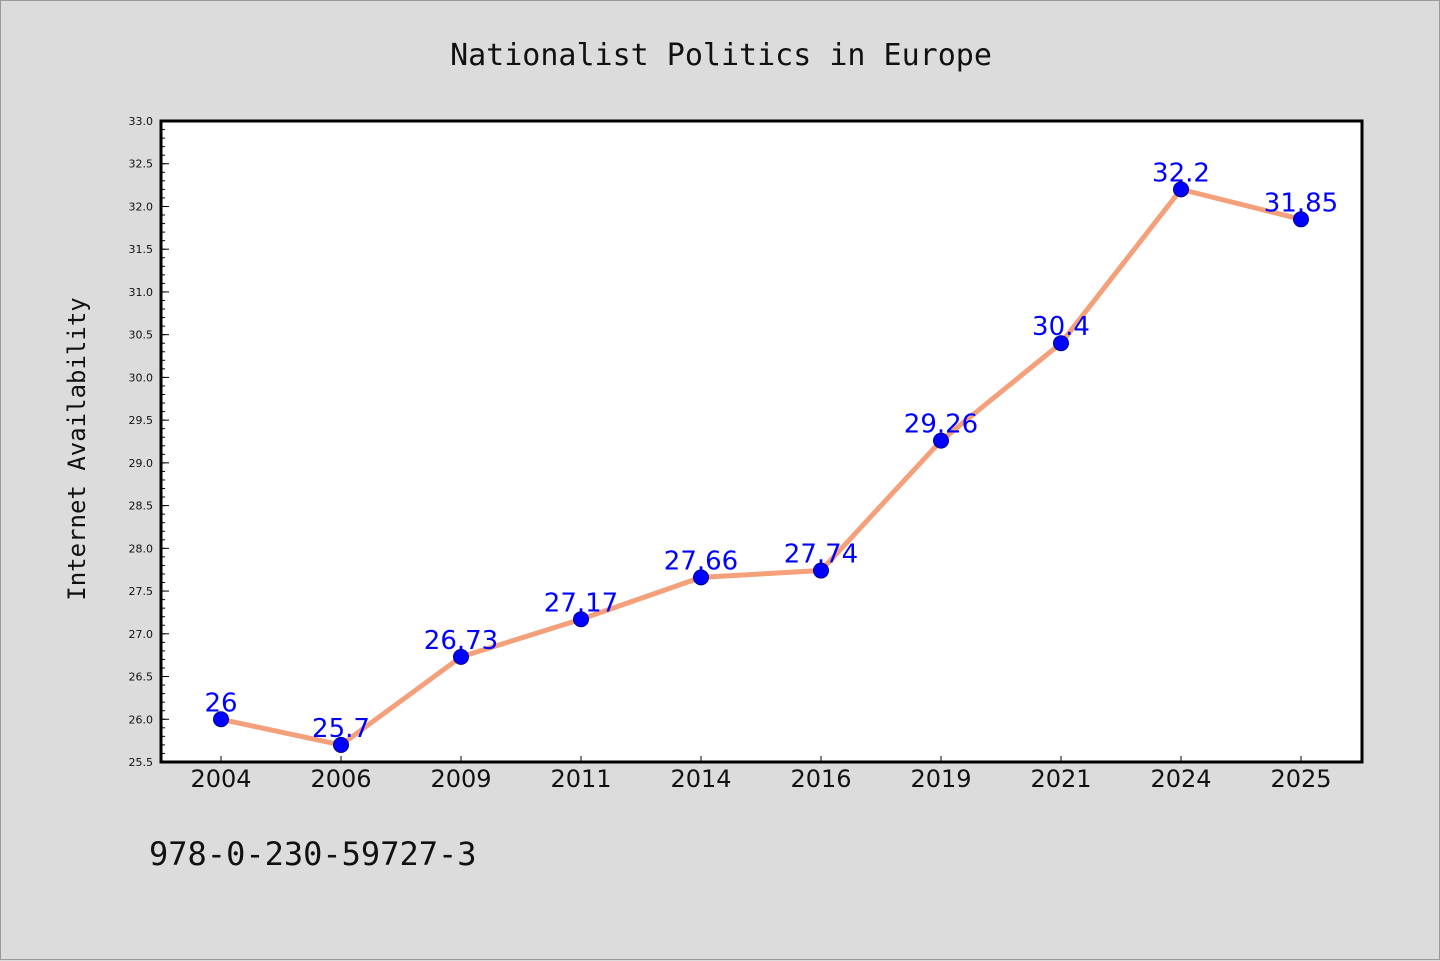 The height and width of the screenshot is (961, 1440). I want to click on data-label: 26.73, so click(461, 641).